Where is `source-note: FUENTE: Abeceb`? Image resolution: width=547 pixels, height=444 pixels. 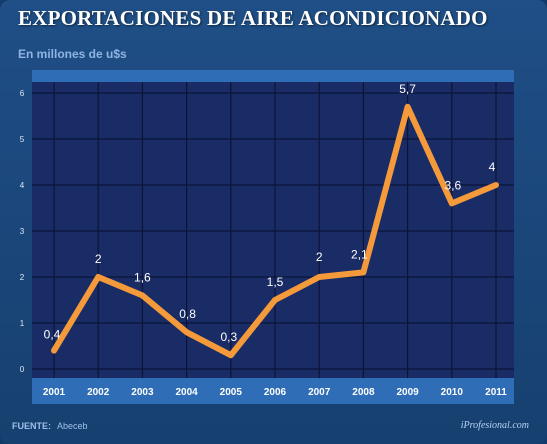 source-note: FUENTE: Abeceb is located at coordinates (50, 426).